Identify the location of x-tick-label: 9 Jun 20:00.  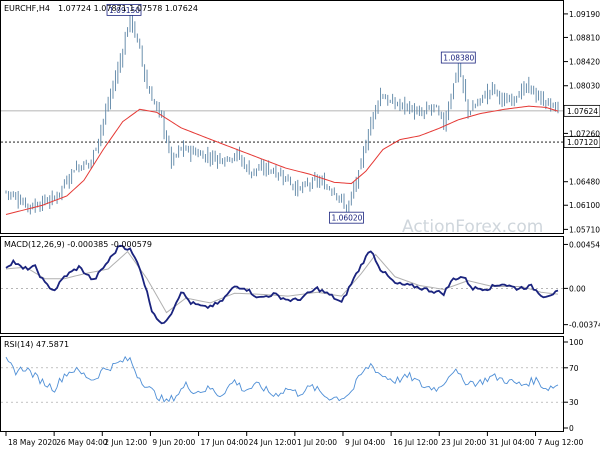
(173, 442).